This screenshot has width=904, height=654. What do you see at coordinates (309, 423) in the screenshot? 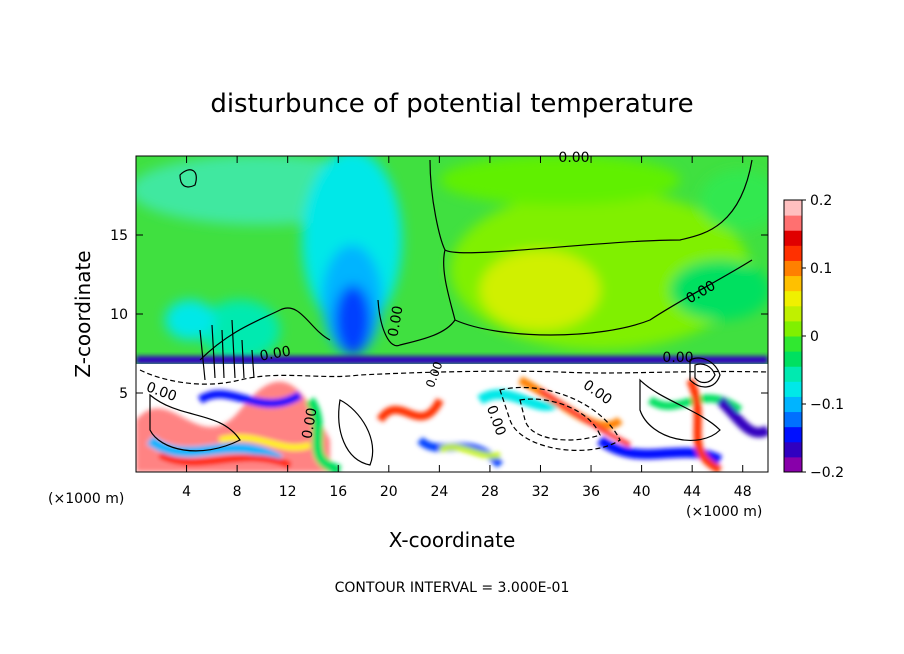
I see `contour-label-7: 0.00` at bounding box center [309, 423].